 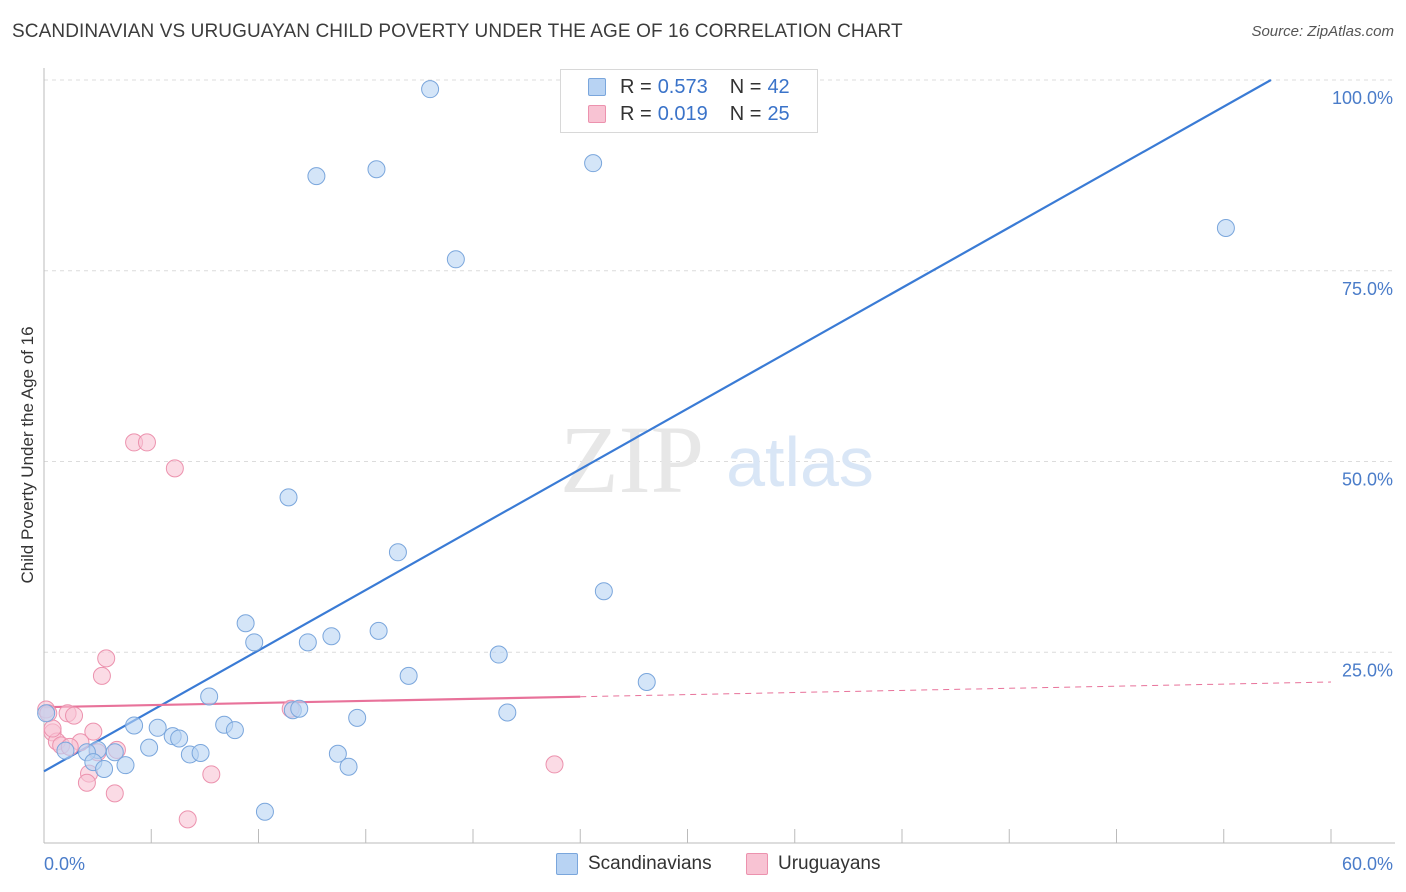 What do you see at coordinates (597, 114) in the screenshot?
I see `legend-swatch-pink` at bounding box center [597, 114].